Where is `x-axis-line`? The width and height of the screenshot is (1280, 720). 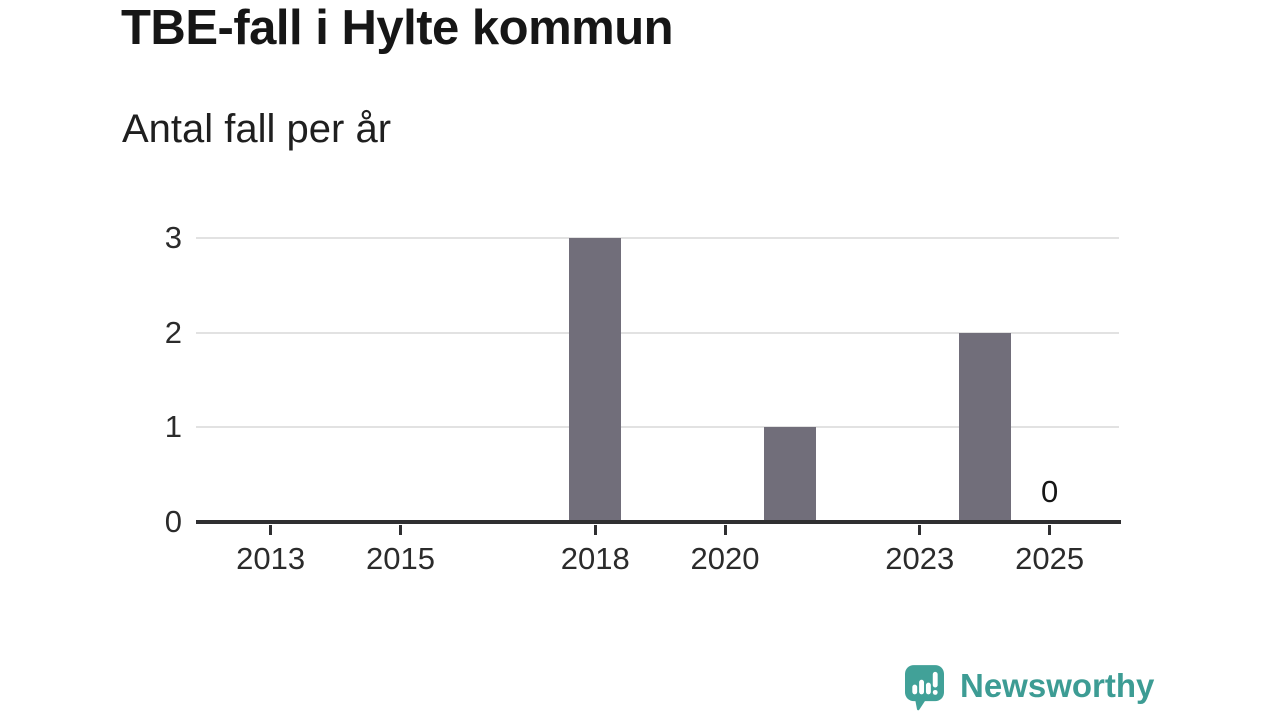
x-axis-line is located at coordinates (658, 522).